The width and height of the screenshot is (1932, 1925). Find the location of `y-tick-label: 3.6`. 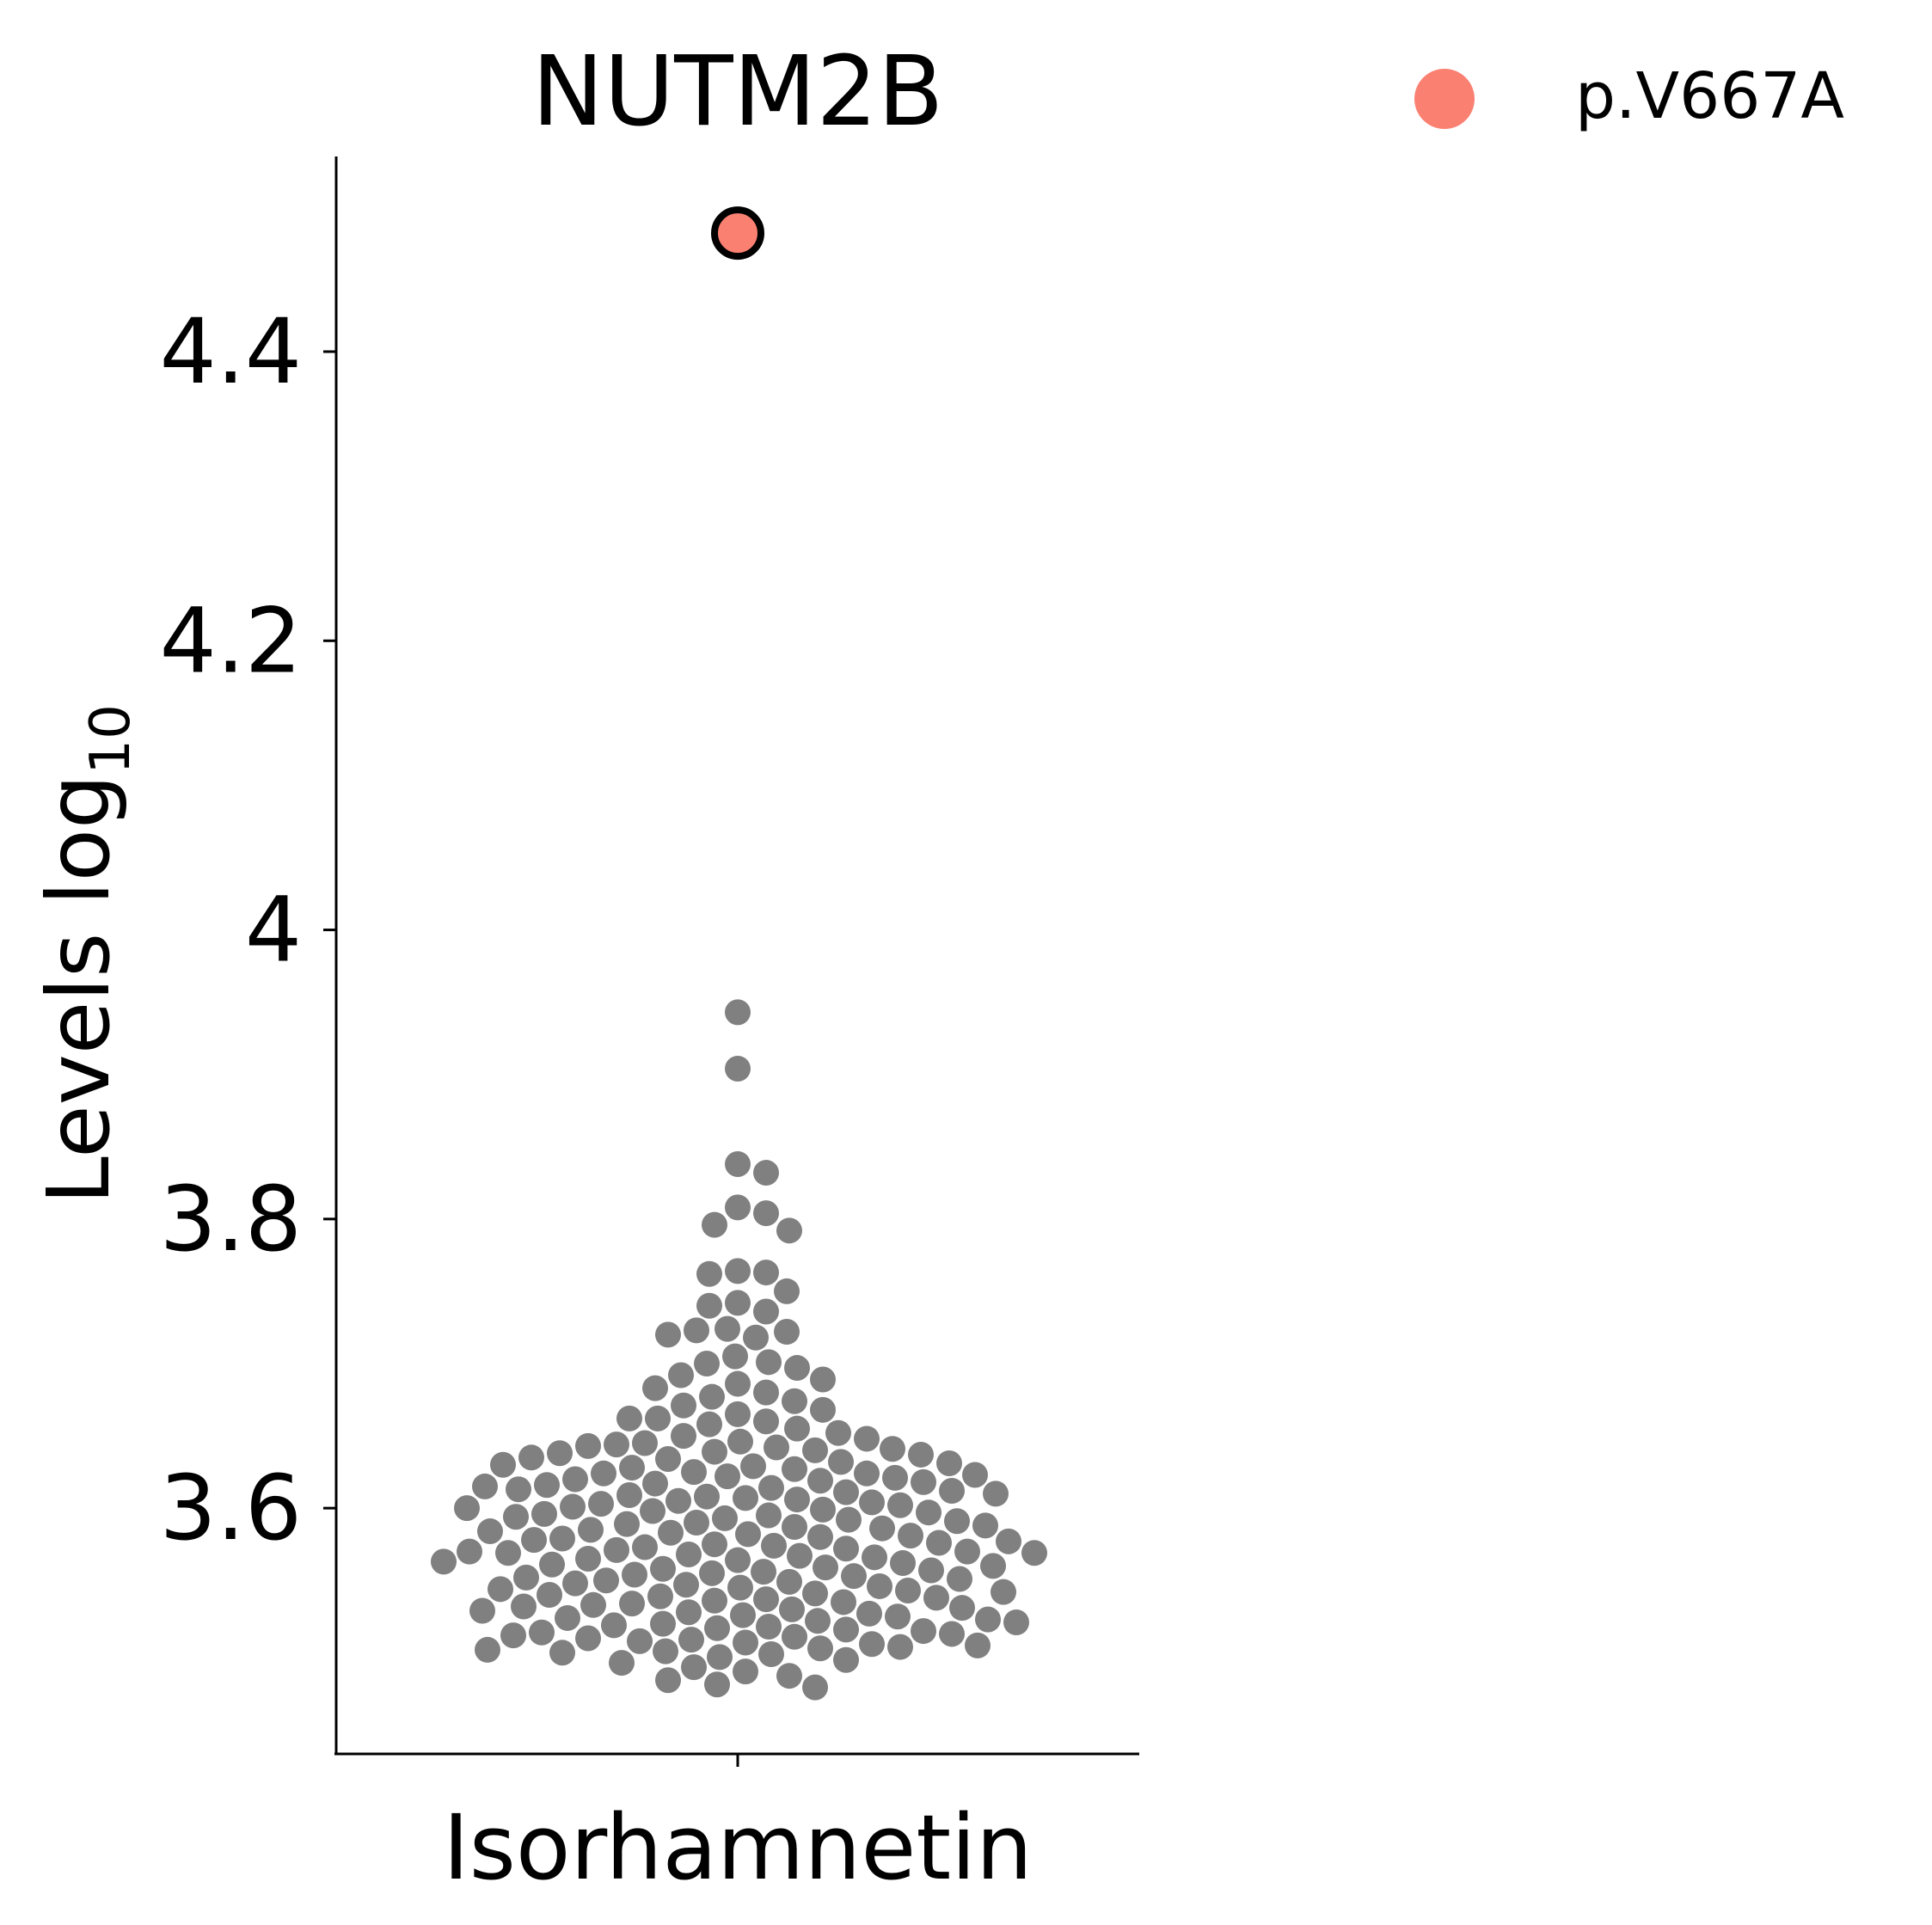

y-tick-label: 3.6 is located at coordinates (231, 1508).